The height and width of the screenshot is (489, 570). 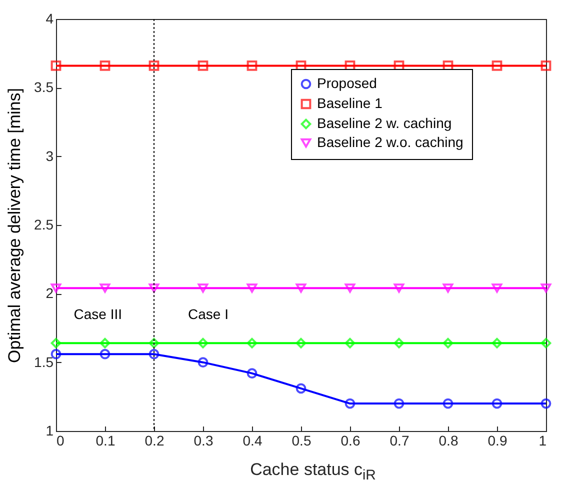 I want to click on y-tick-label: 1.5, so click(x=44, y=362).